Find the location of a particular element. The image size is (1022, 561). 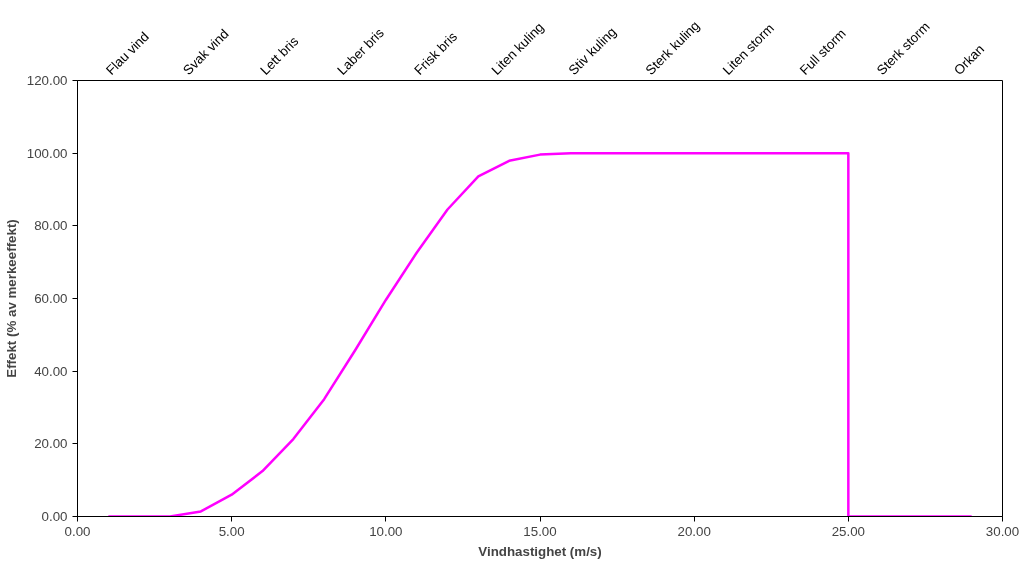

x-tick-label: 15.00 is located at coordinates (540, 531).